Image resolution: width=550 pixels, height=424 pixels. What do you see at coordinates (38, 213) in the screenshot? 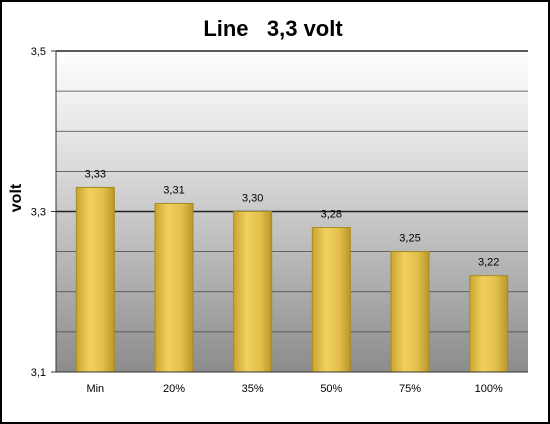
I see `y-tick-label: 3,3` at bounding box center [38, 213].